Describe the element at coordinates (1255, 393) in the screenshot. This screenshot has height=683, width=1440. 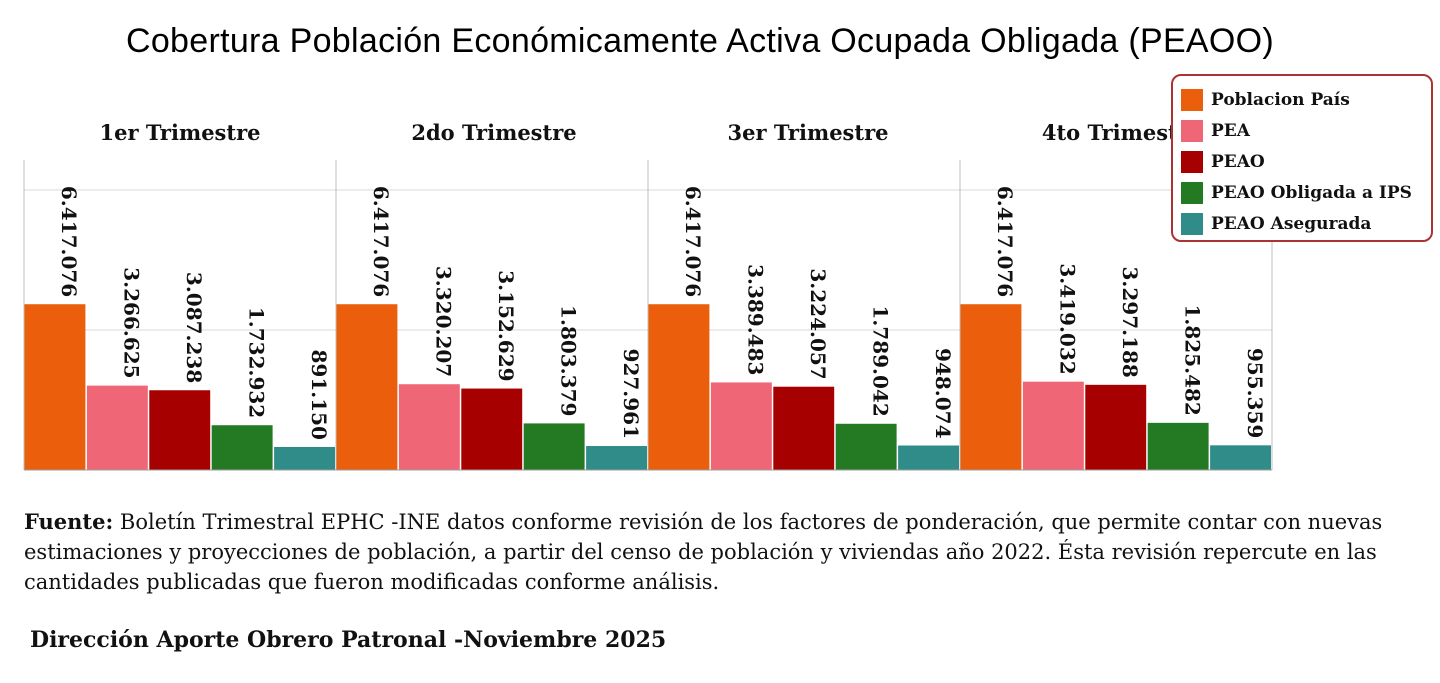
I see `data-label: 955.359` at that location.